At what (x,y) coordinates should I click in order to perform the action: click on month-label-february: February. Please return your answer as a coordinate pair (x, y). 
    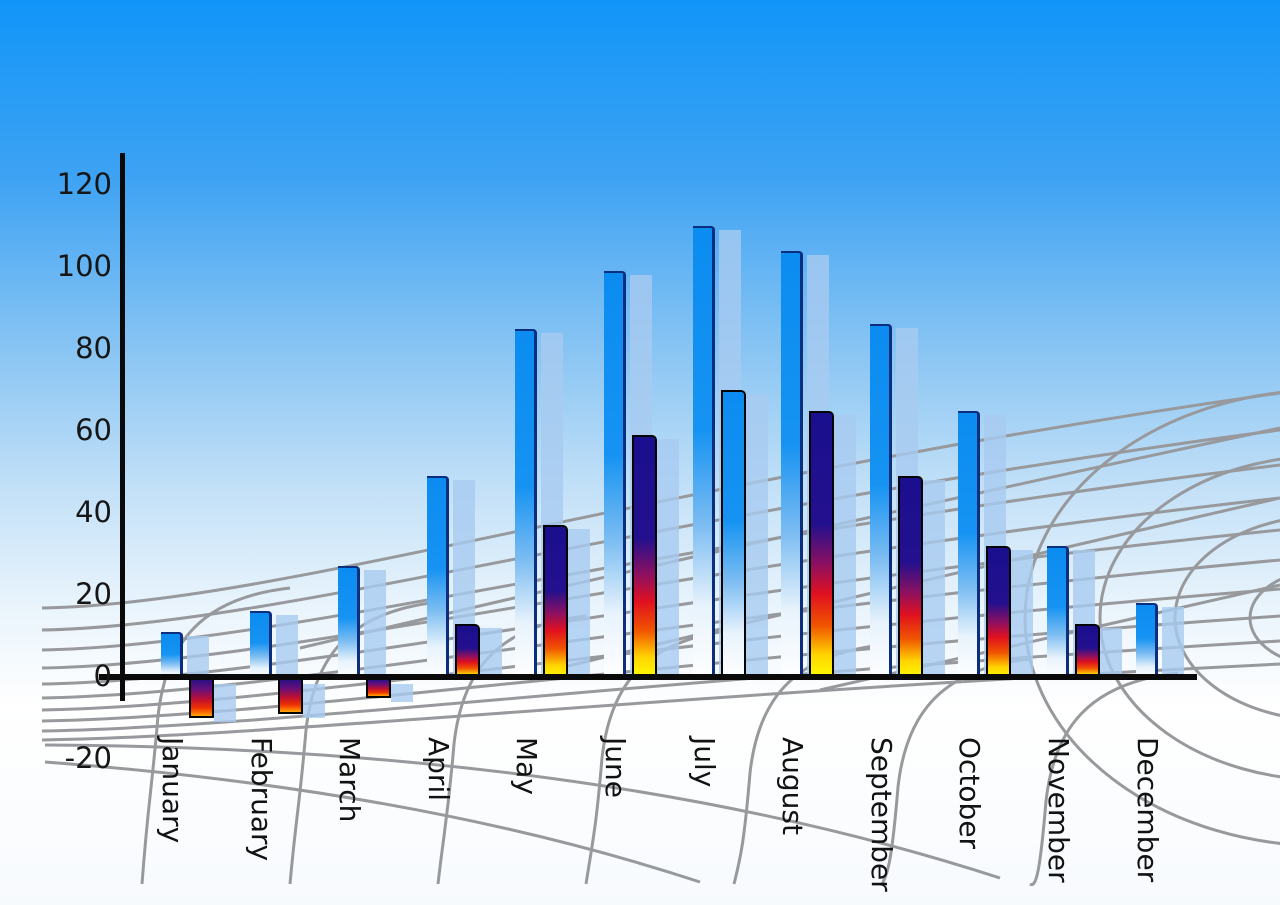
    Looking at the image, I should click on (261, 799).